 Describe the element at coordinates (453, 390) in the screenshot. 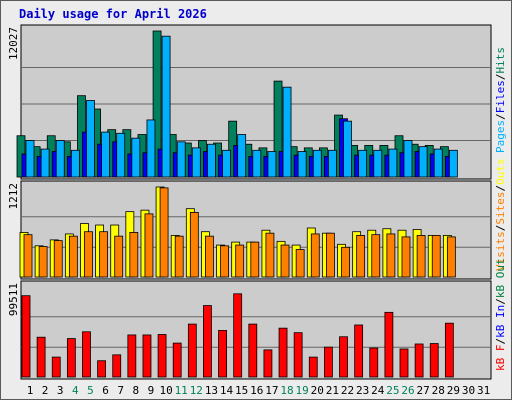

I see `x-tick-label-day-29: 29` at that location.